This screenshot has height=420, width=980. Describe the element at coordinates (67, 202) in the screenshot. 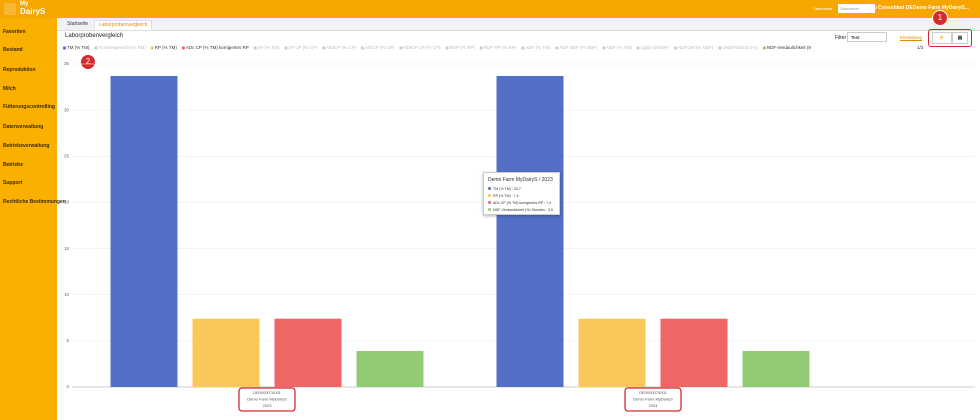

I see `y-tick-label: 20` at that location.